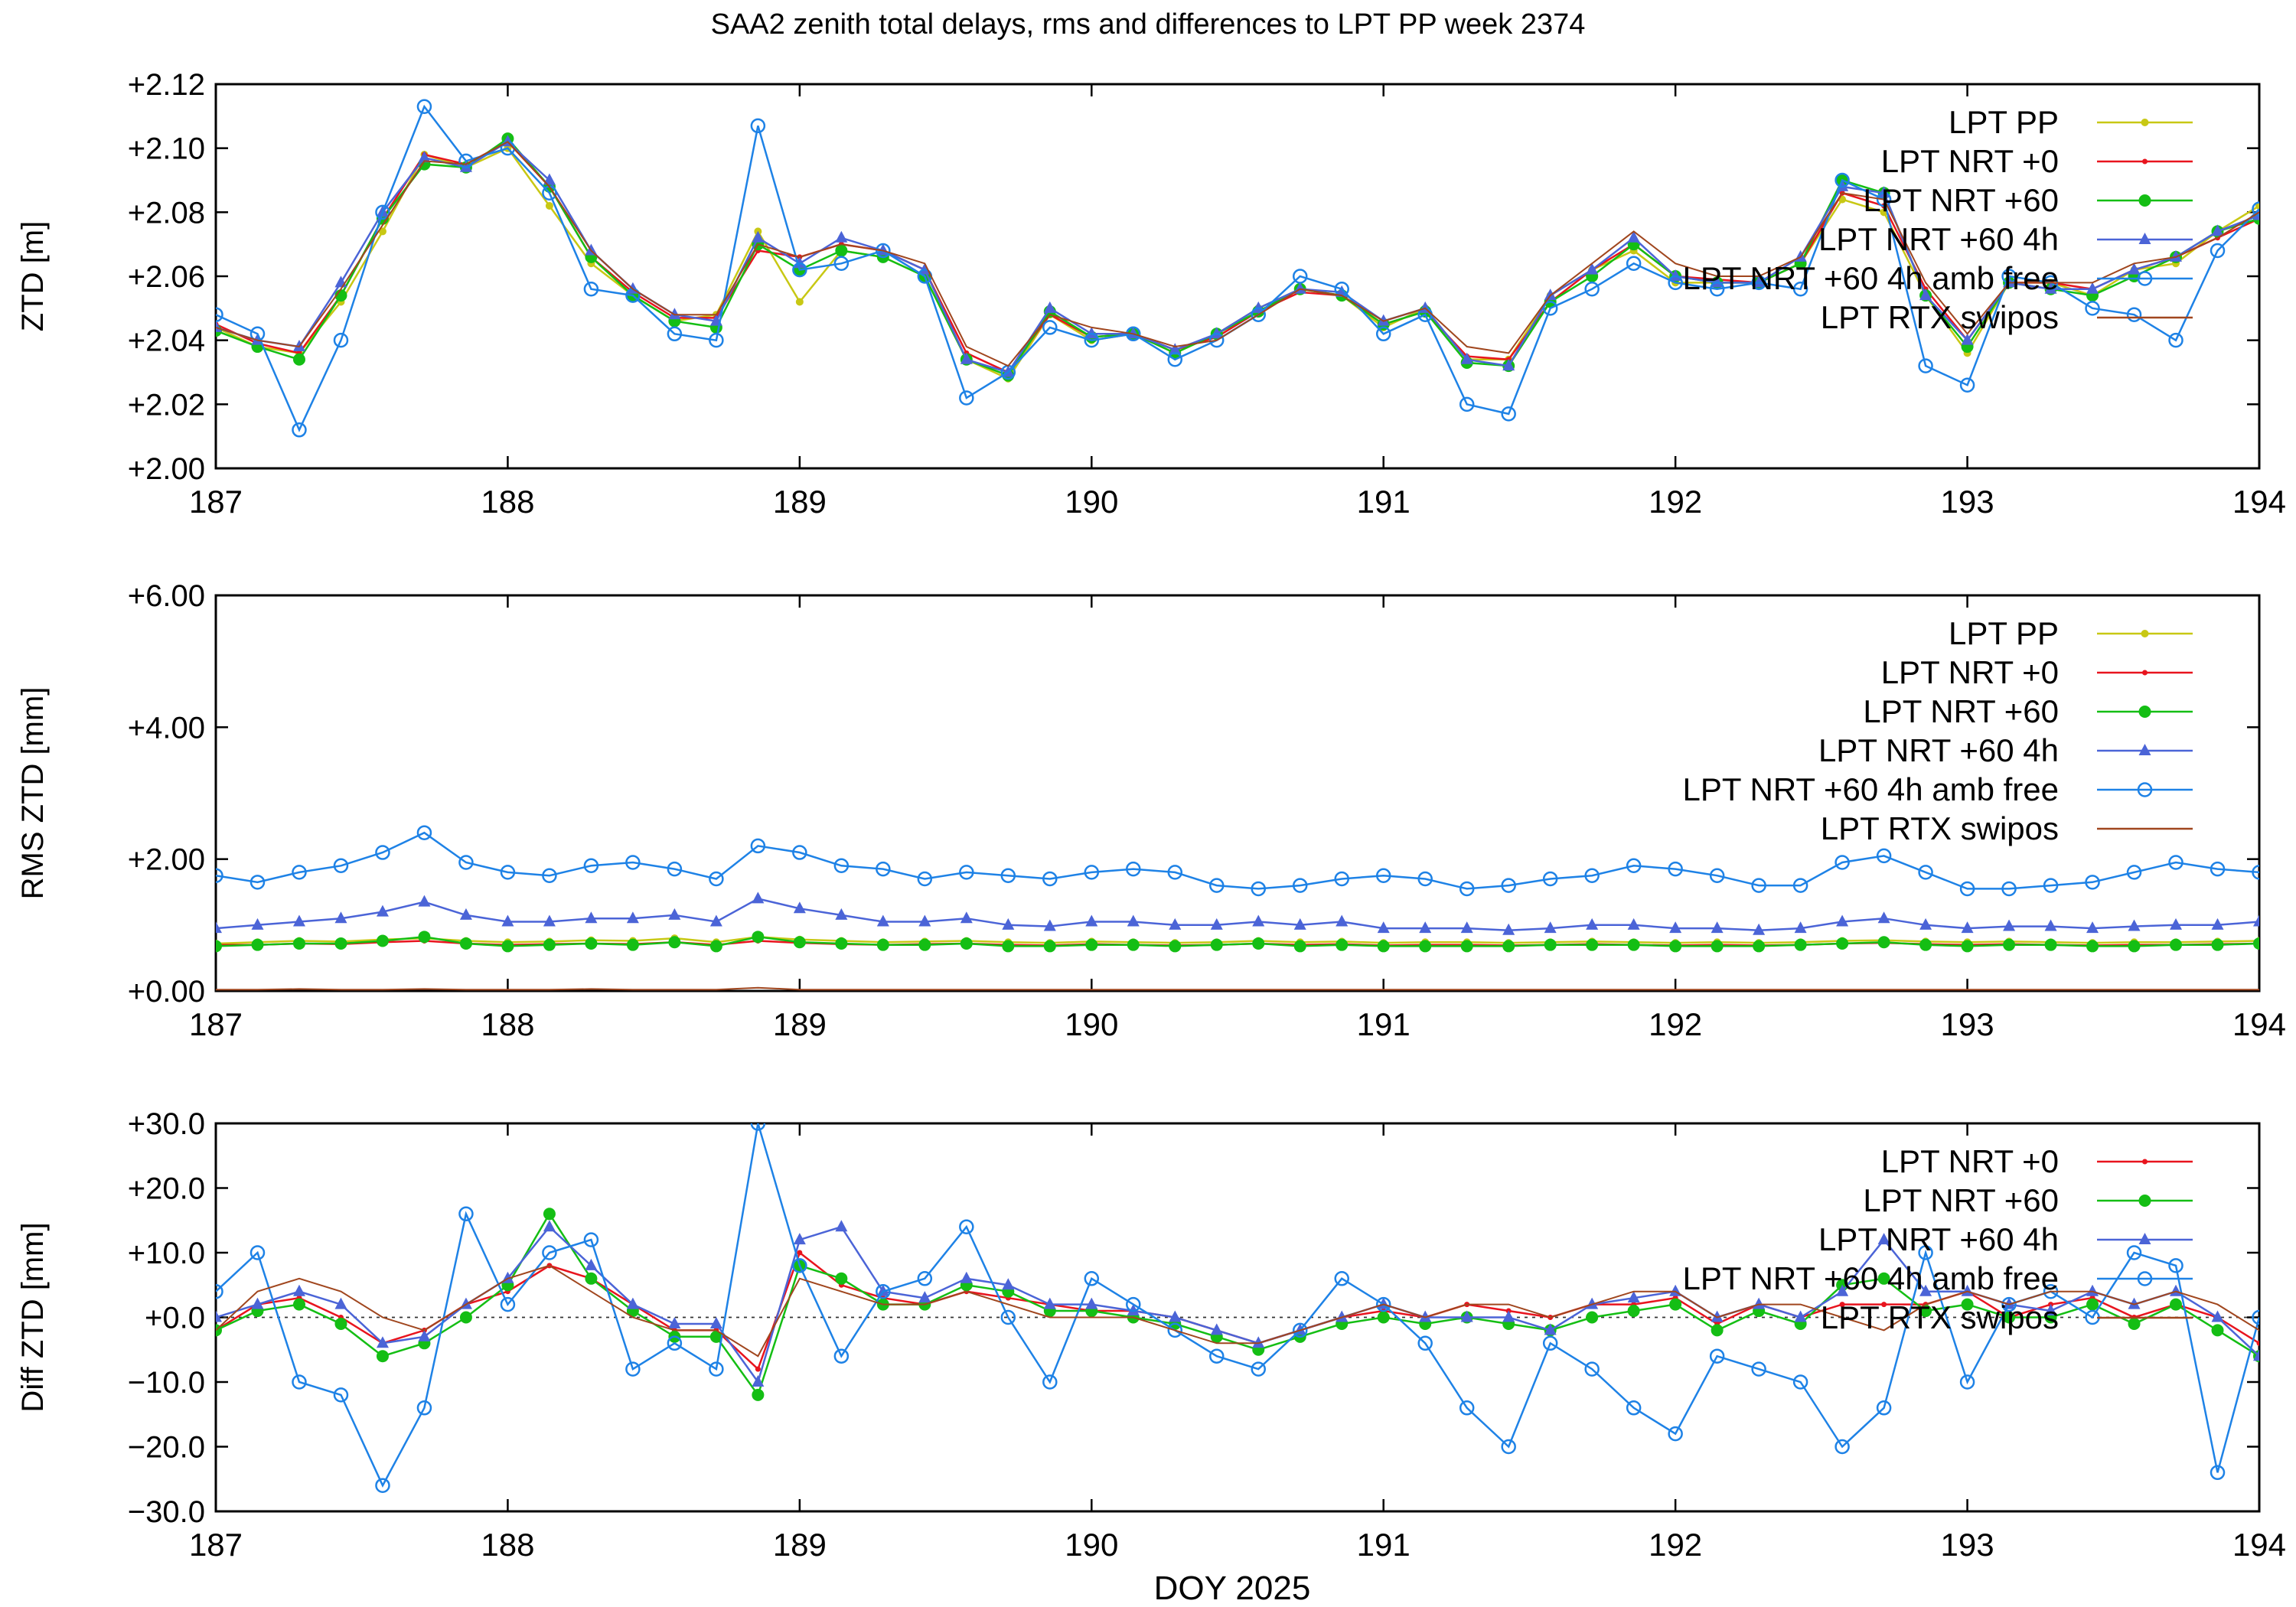 The image size is (2296, 1607). I want to click on rms-x-tick-label: 190, so click(1091, 1024).